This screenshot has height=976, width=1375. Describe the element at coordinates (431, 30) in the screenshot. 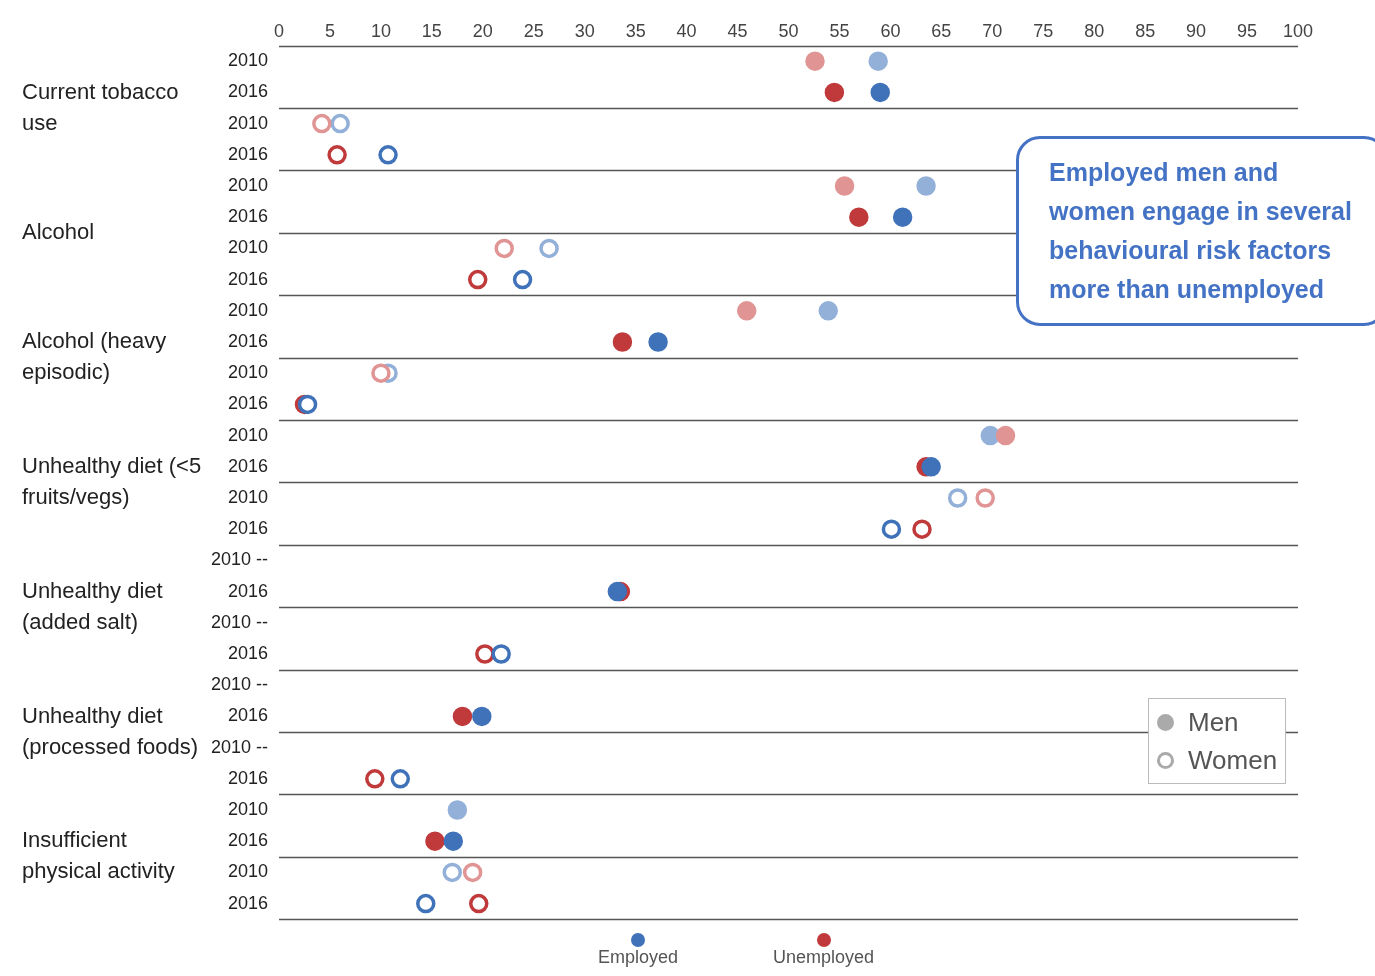

I see `x-tick-label: 15` at that location.